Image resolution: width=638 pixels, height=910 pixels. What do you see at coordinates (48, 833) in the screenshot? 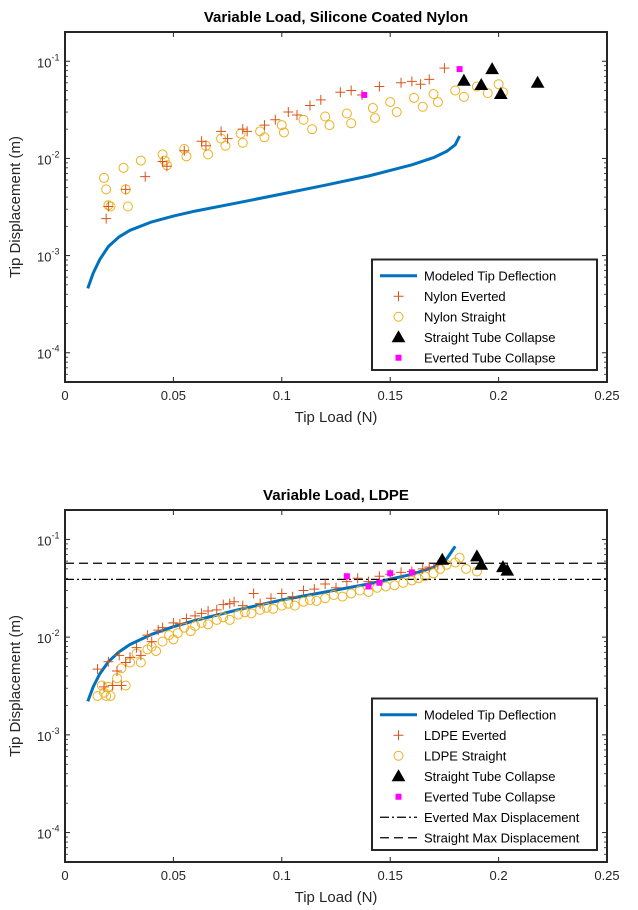
I see `y-tick-label: 10⁻⁴` at bounding box center [48, 833].